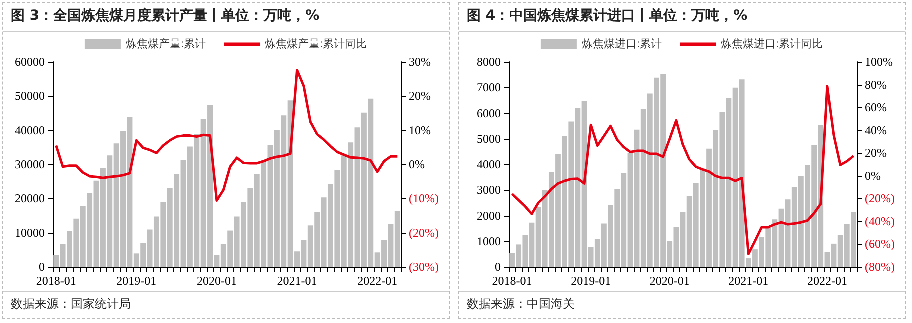 The height and width of the screenshot is (323, 912). What do you see at coordinates (879, 62) in the screenshot?
I see `y2-tick-label: 100%` at bounding box center [879, 62].